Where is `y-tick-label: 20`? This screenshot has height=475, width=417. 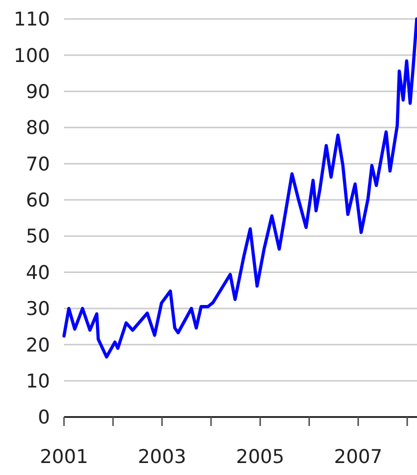
y-tick-label: 20 is located at coordinates (38, 345).